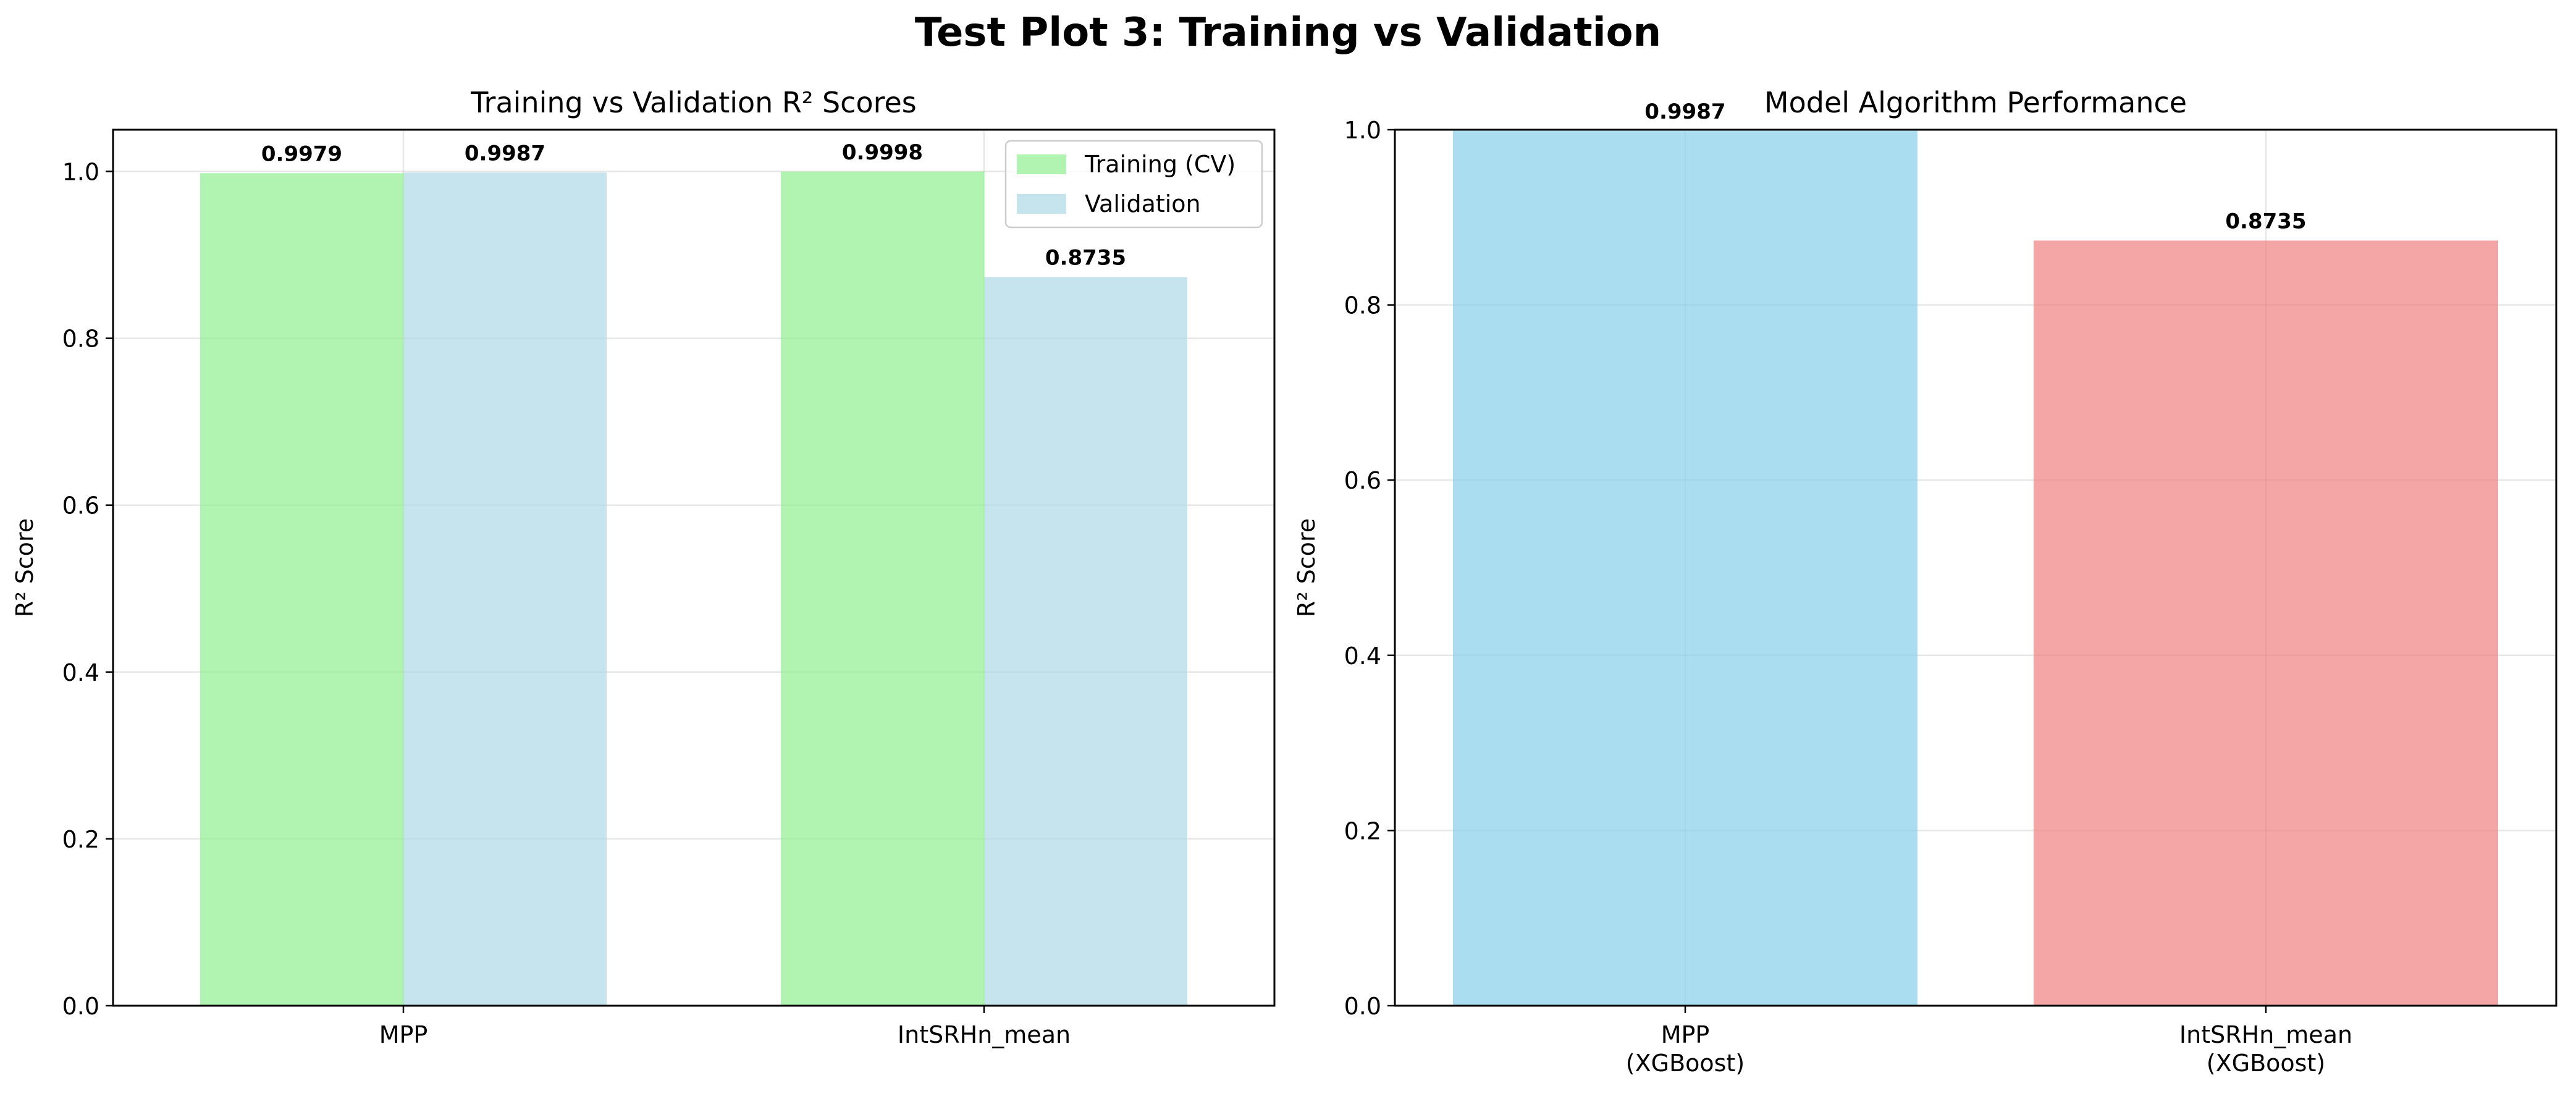 The width and height of the screenshot is (2576, 1099). What do you see at coordinates (1143, 203) in the screenshot?
I see `legend-label: Validation` at bounding box center [1143, 203].